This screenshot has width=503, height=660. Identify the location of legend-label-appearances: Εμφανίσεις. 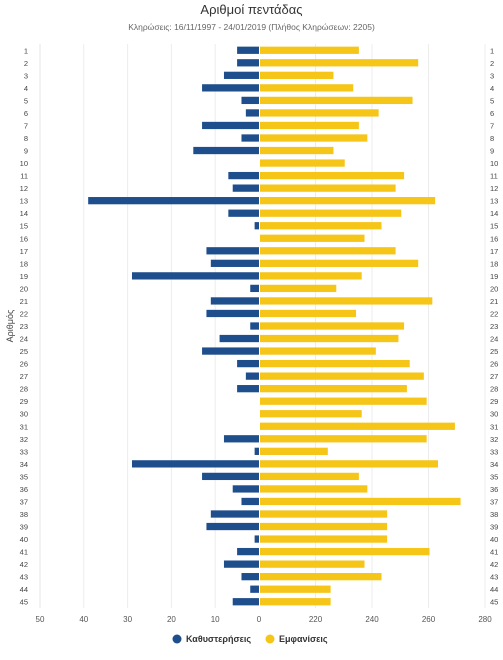
(303, 639).